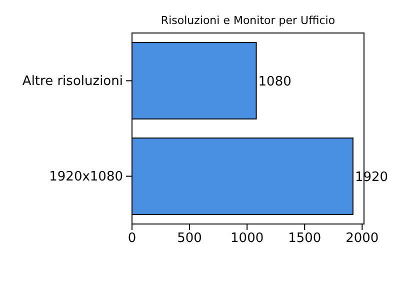 This screenshot has height=300, width=400. What do you see at coordinates (132, 238) in the screenshot?
I see `x-tick-label: 0` at bounding box center [132, 238].